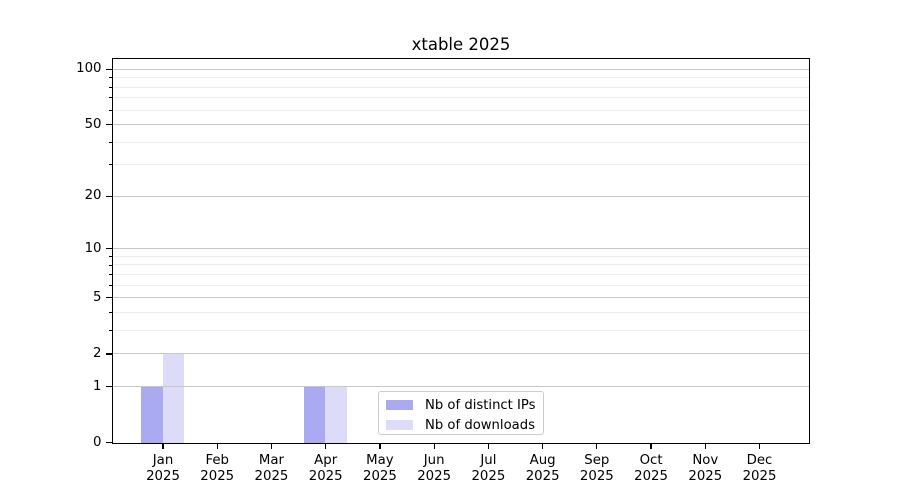  Describe the element at coordinates (461, 44) in the screenshot. I see `chart-title: xtable 2025` at that location.